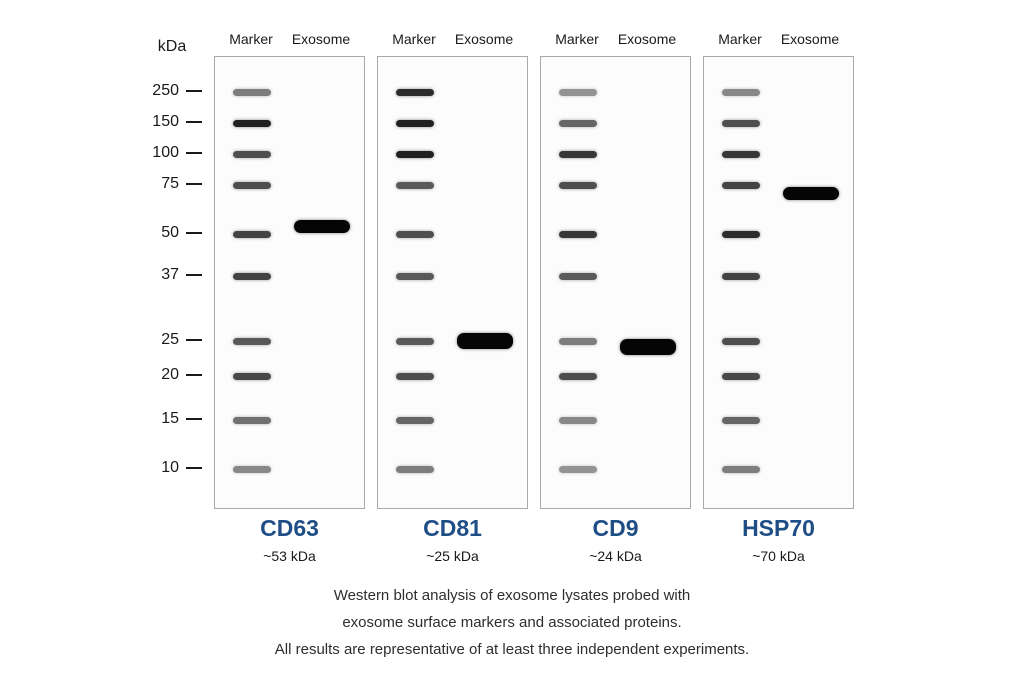 This screenshot has width=1024, height=683. Describe the element at coordinates (289, 528) in the screenshot. I see `blot-title: CD63` at that location.